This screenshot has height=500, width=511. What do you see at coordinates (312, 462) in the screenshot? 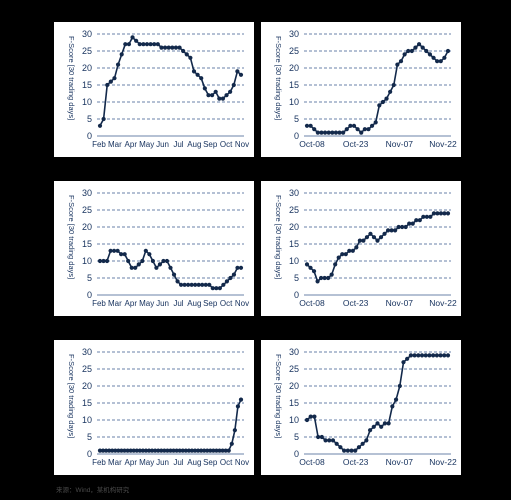
I see `x-tick-label: Oct-08` at bounding box center [312, 462].